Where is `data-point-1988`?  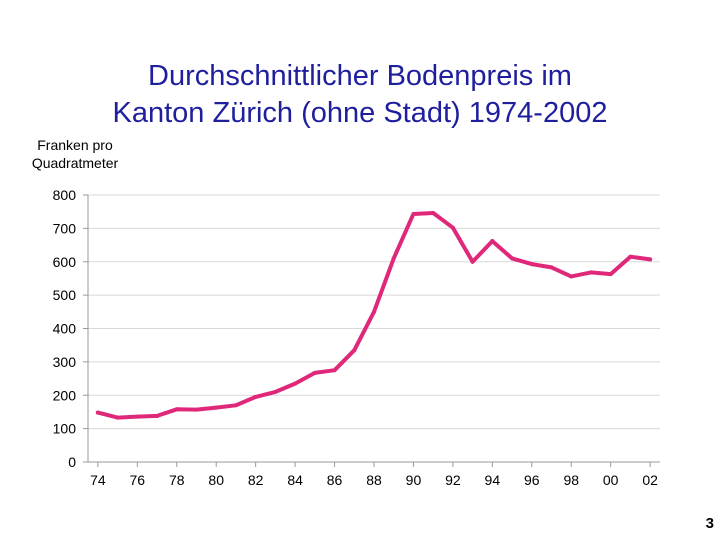
data-point-1988 is located at coordinates (374, 311).